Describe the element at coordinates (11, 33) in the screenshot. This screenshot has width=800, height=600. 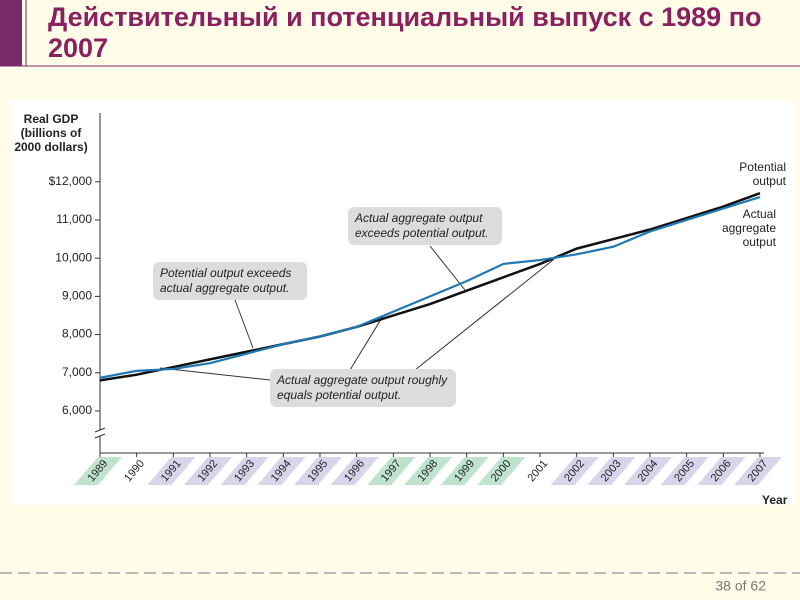
I see `title-bar` at that location.